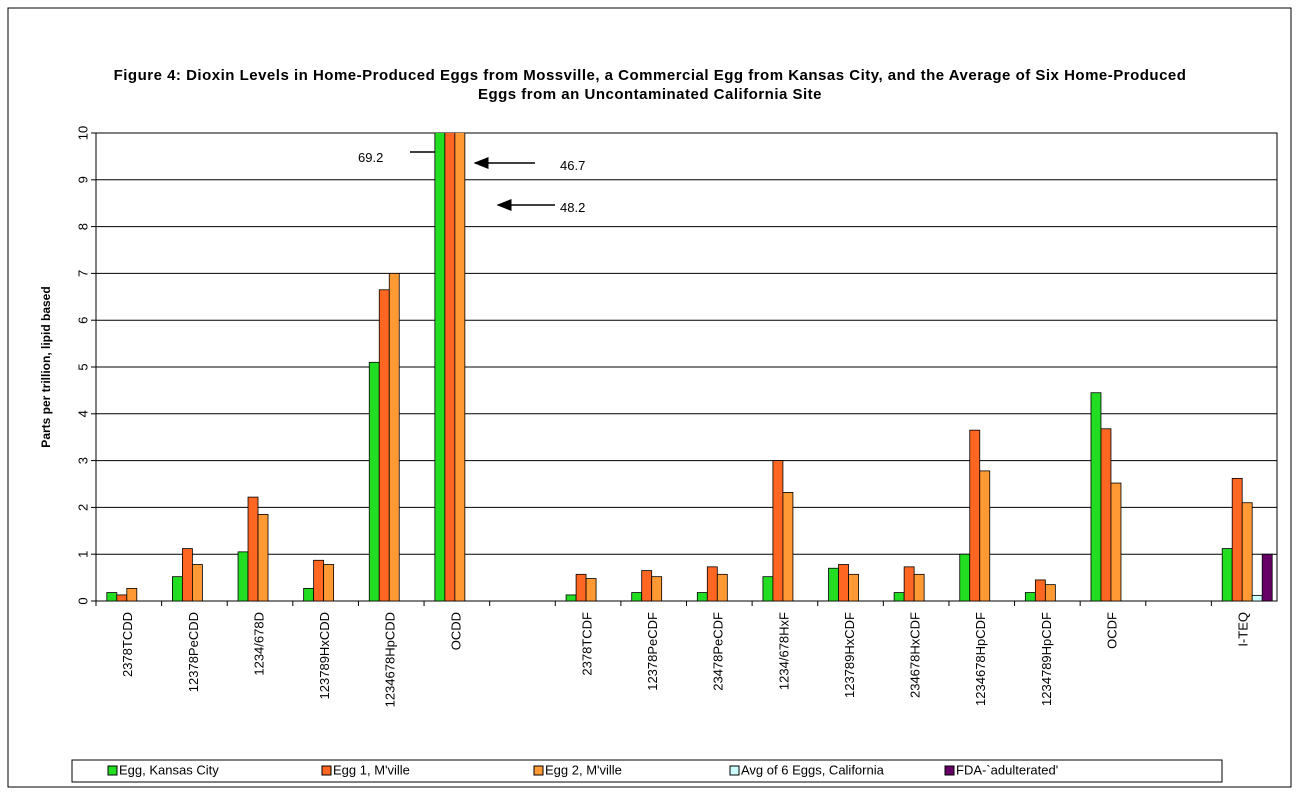 The height and width of the screenshot is (795, 1299). Describe the element at coordinates (82, 179) in the screenshot. I see `y-tick-label: 9` at that location.